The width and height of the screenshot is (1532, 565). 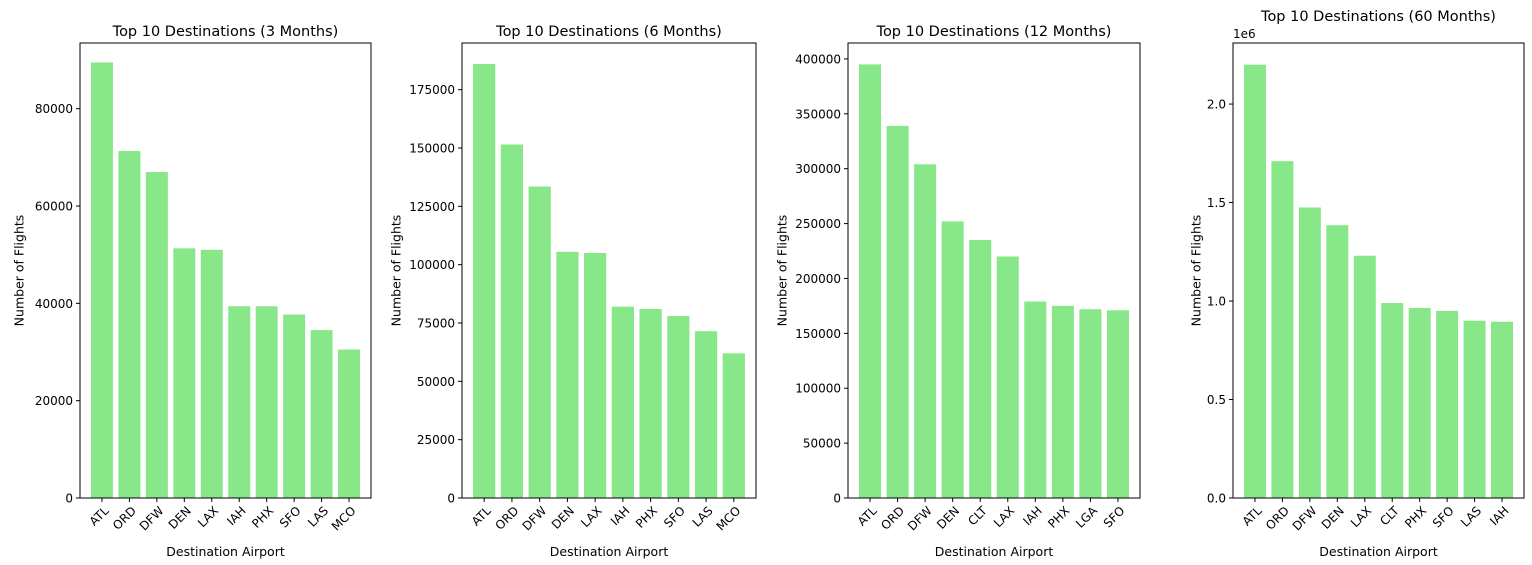 I want to click on chart-title: Top 10 Destinations (3 Months), so click(x=225, y=32).